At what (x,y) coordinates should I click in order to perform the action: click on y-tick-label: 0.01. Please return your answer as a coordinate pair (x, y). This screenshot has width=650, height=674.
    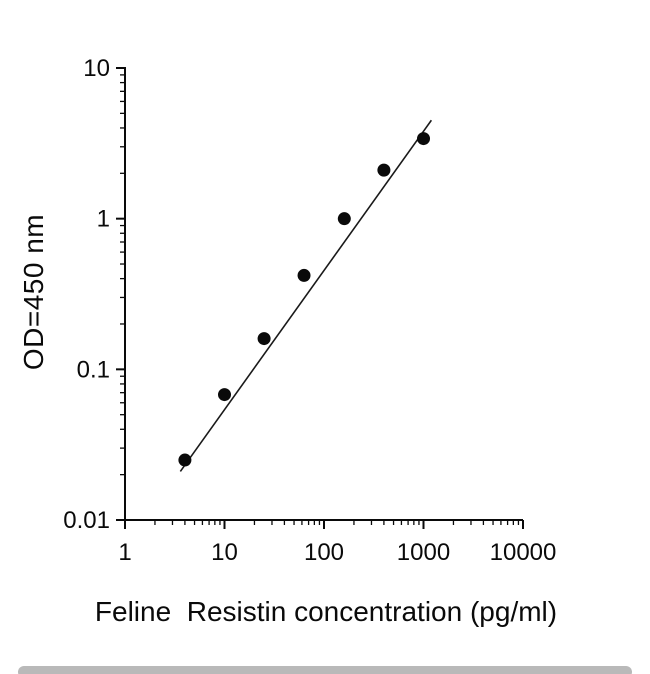
    Looking at the image, I should click on (86, 520).